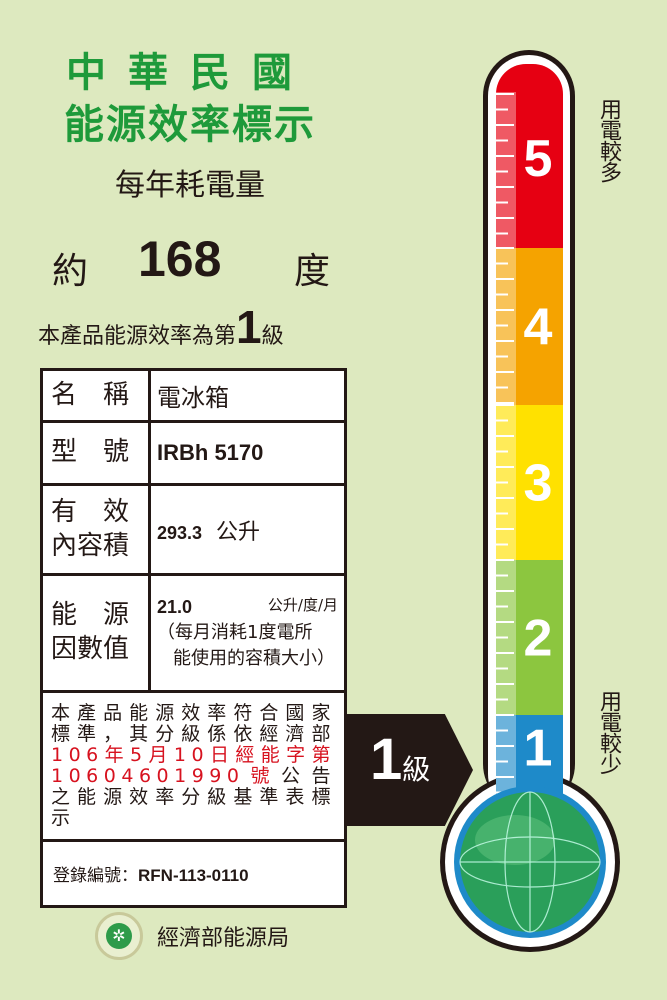 This screenshot has width=667, height=1000. Describe the element at coordinates (272, 336) in the screenshot. I see `grade-suffix: 級` at that location.